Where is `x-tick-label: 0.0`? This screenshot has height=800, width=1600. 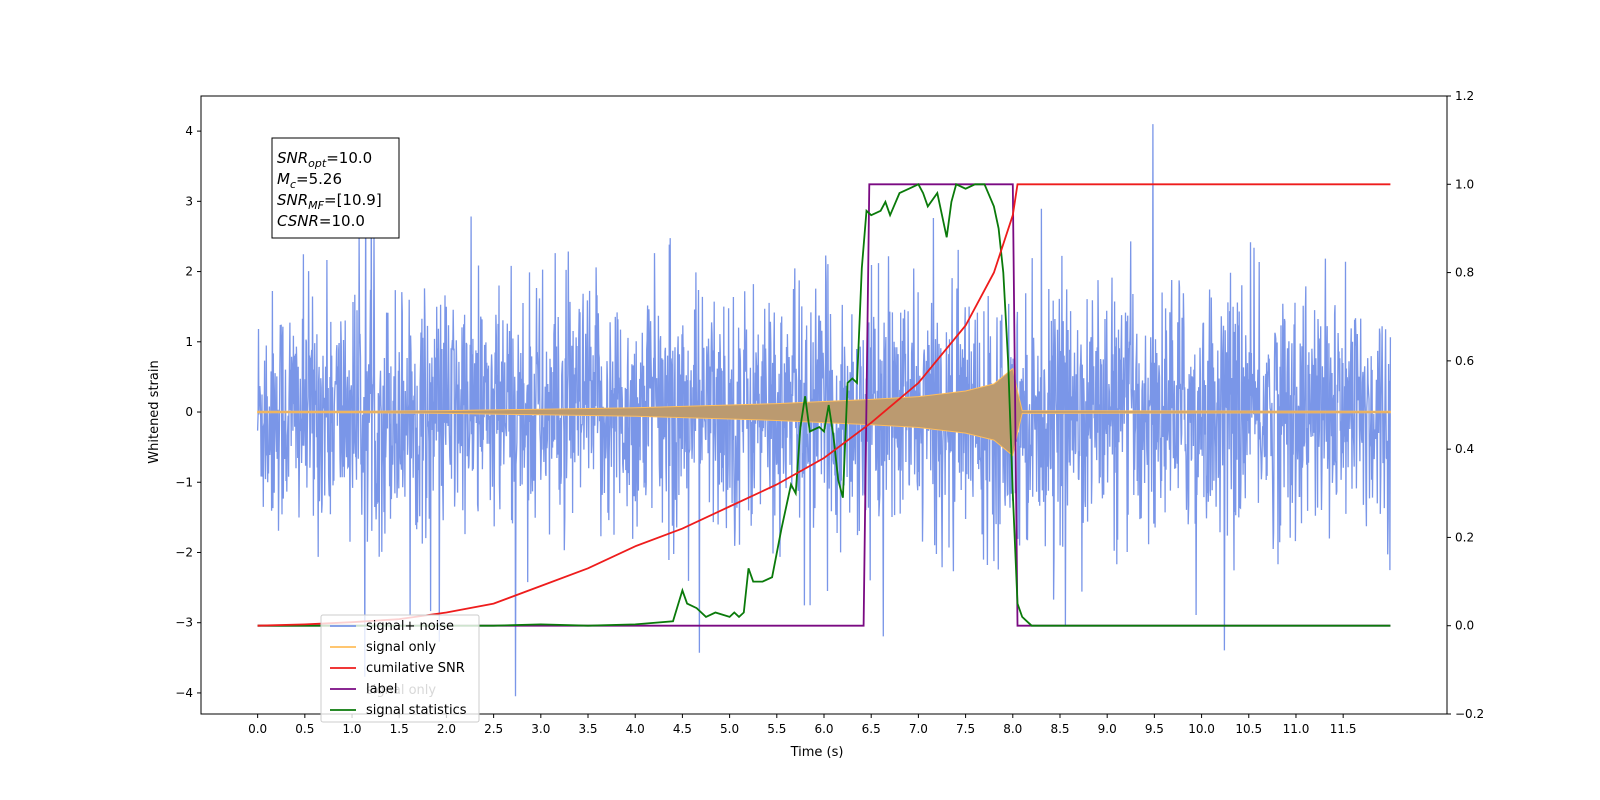 x-tick-label: 0.0 is located at coordinates (257, 729).